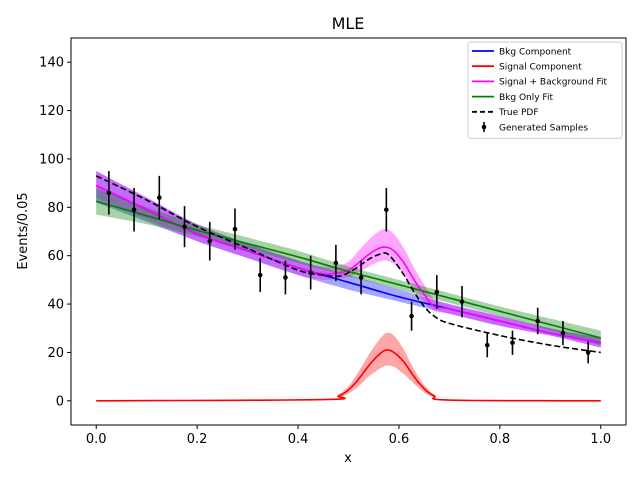 The image size is (640, 480). What do you see at coordinates (55, 353) in the screenshot?
I see `y-tick-label: 20` at bounding box center [55, 353].